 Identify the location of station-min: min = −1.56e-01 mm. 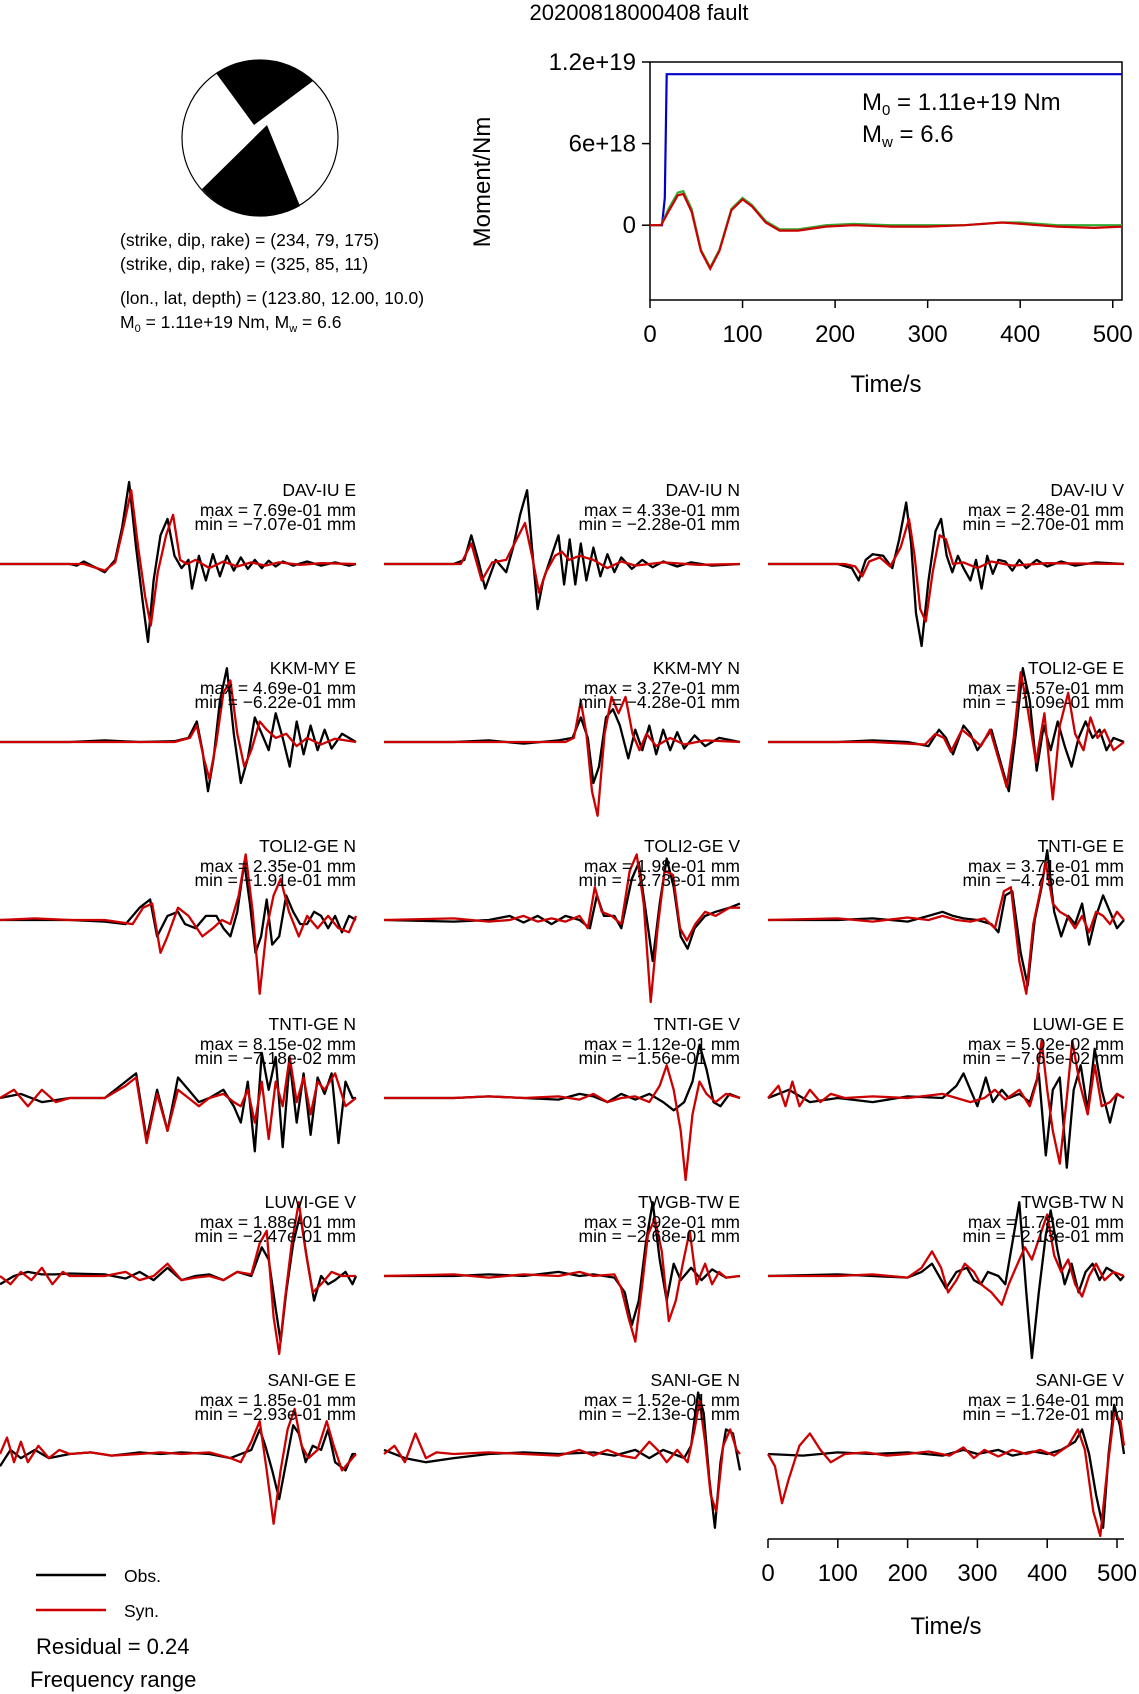
(659, 1058).